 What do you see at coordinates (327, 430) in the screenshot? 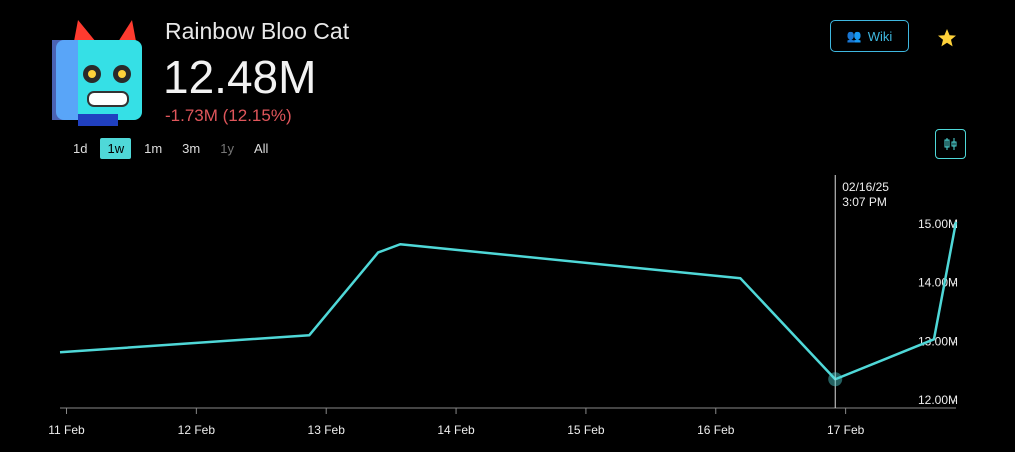
I see `x-tick-label: 13 Feb` at bounding box center [327, 430].